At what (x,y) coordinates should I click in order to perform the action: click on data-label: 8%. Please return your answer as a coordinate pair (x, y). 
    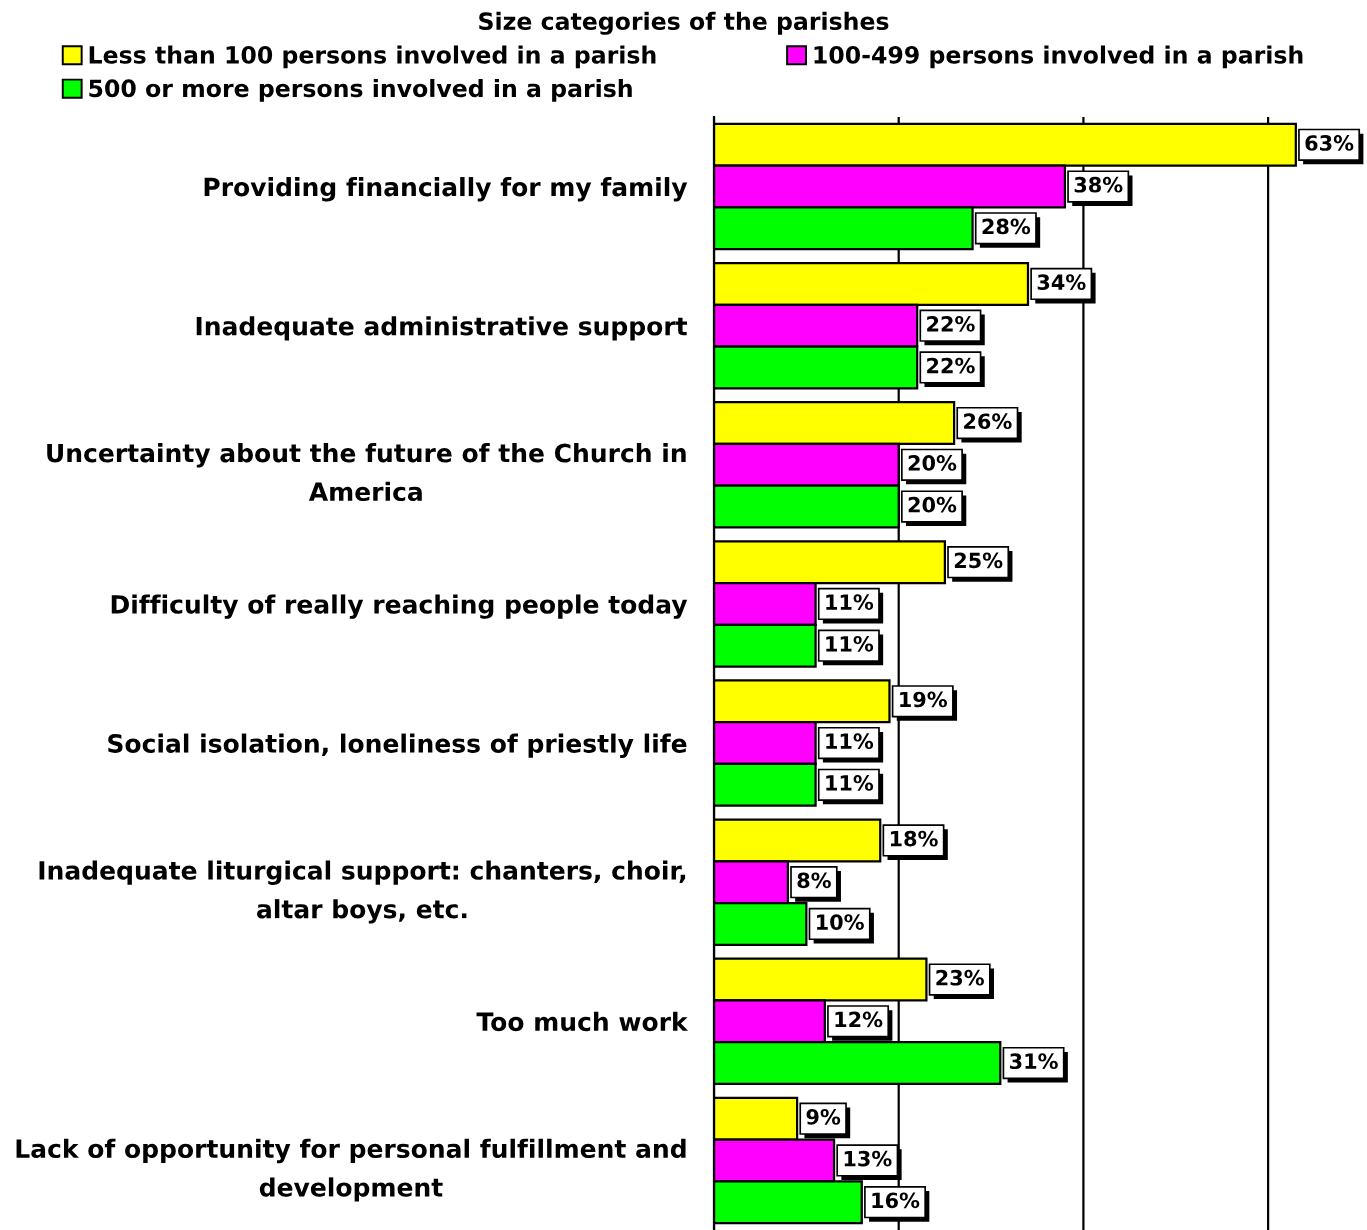
    Looking at the image, I should click on (814, 880).